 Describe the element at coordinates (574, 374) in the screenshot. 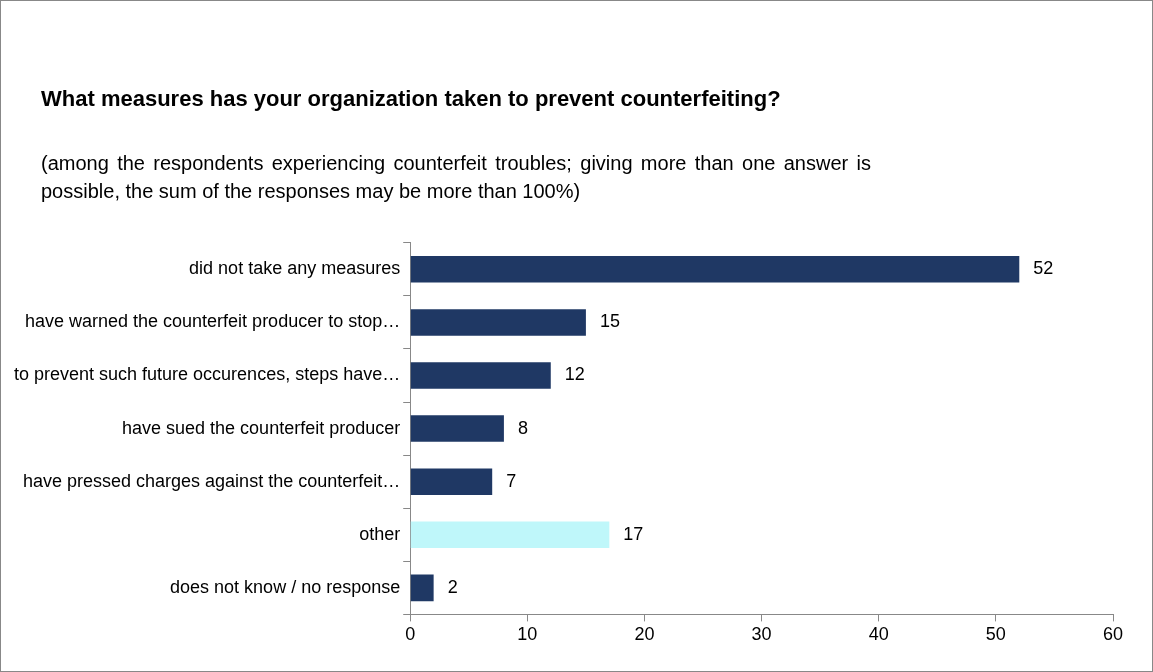

I see `data-label: 12` at that location.